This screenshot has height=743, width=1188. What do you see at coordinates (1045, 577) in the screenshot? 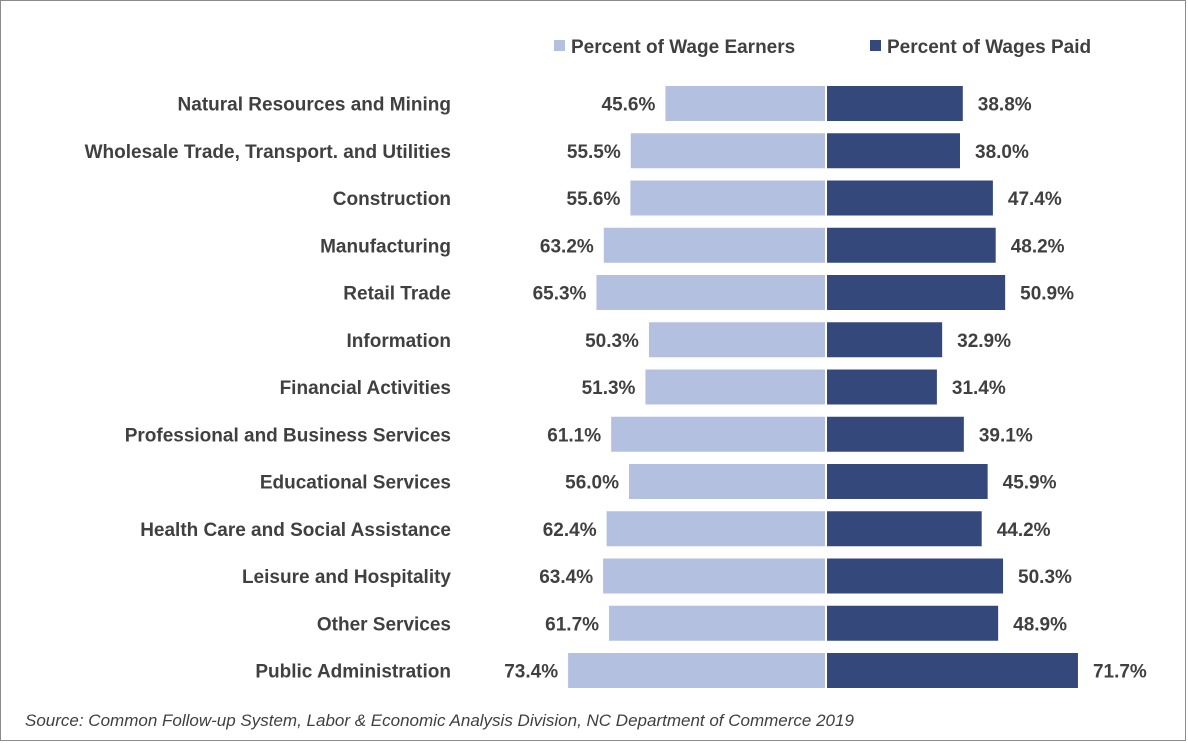
I see `value-label-wages-paid: 50.3%` at bounding box center [1045, 577].